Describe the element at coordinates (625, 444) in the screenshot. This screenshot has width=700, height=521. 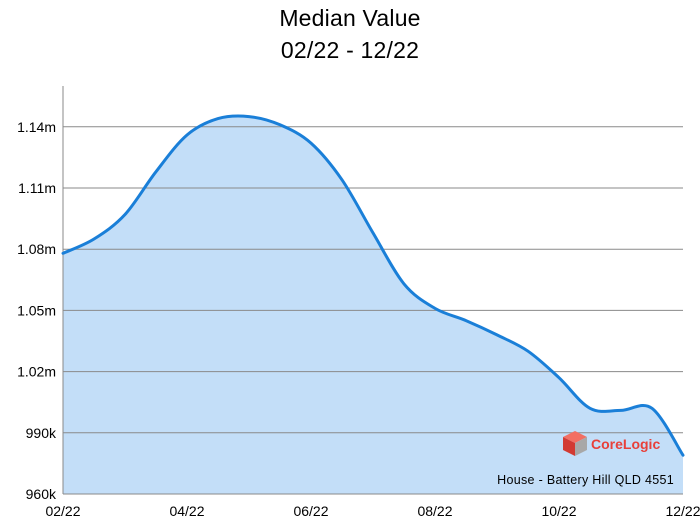
I see `corelogic-wordmark: CoreLogic` at that location.